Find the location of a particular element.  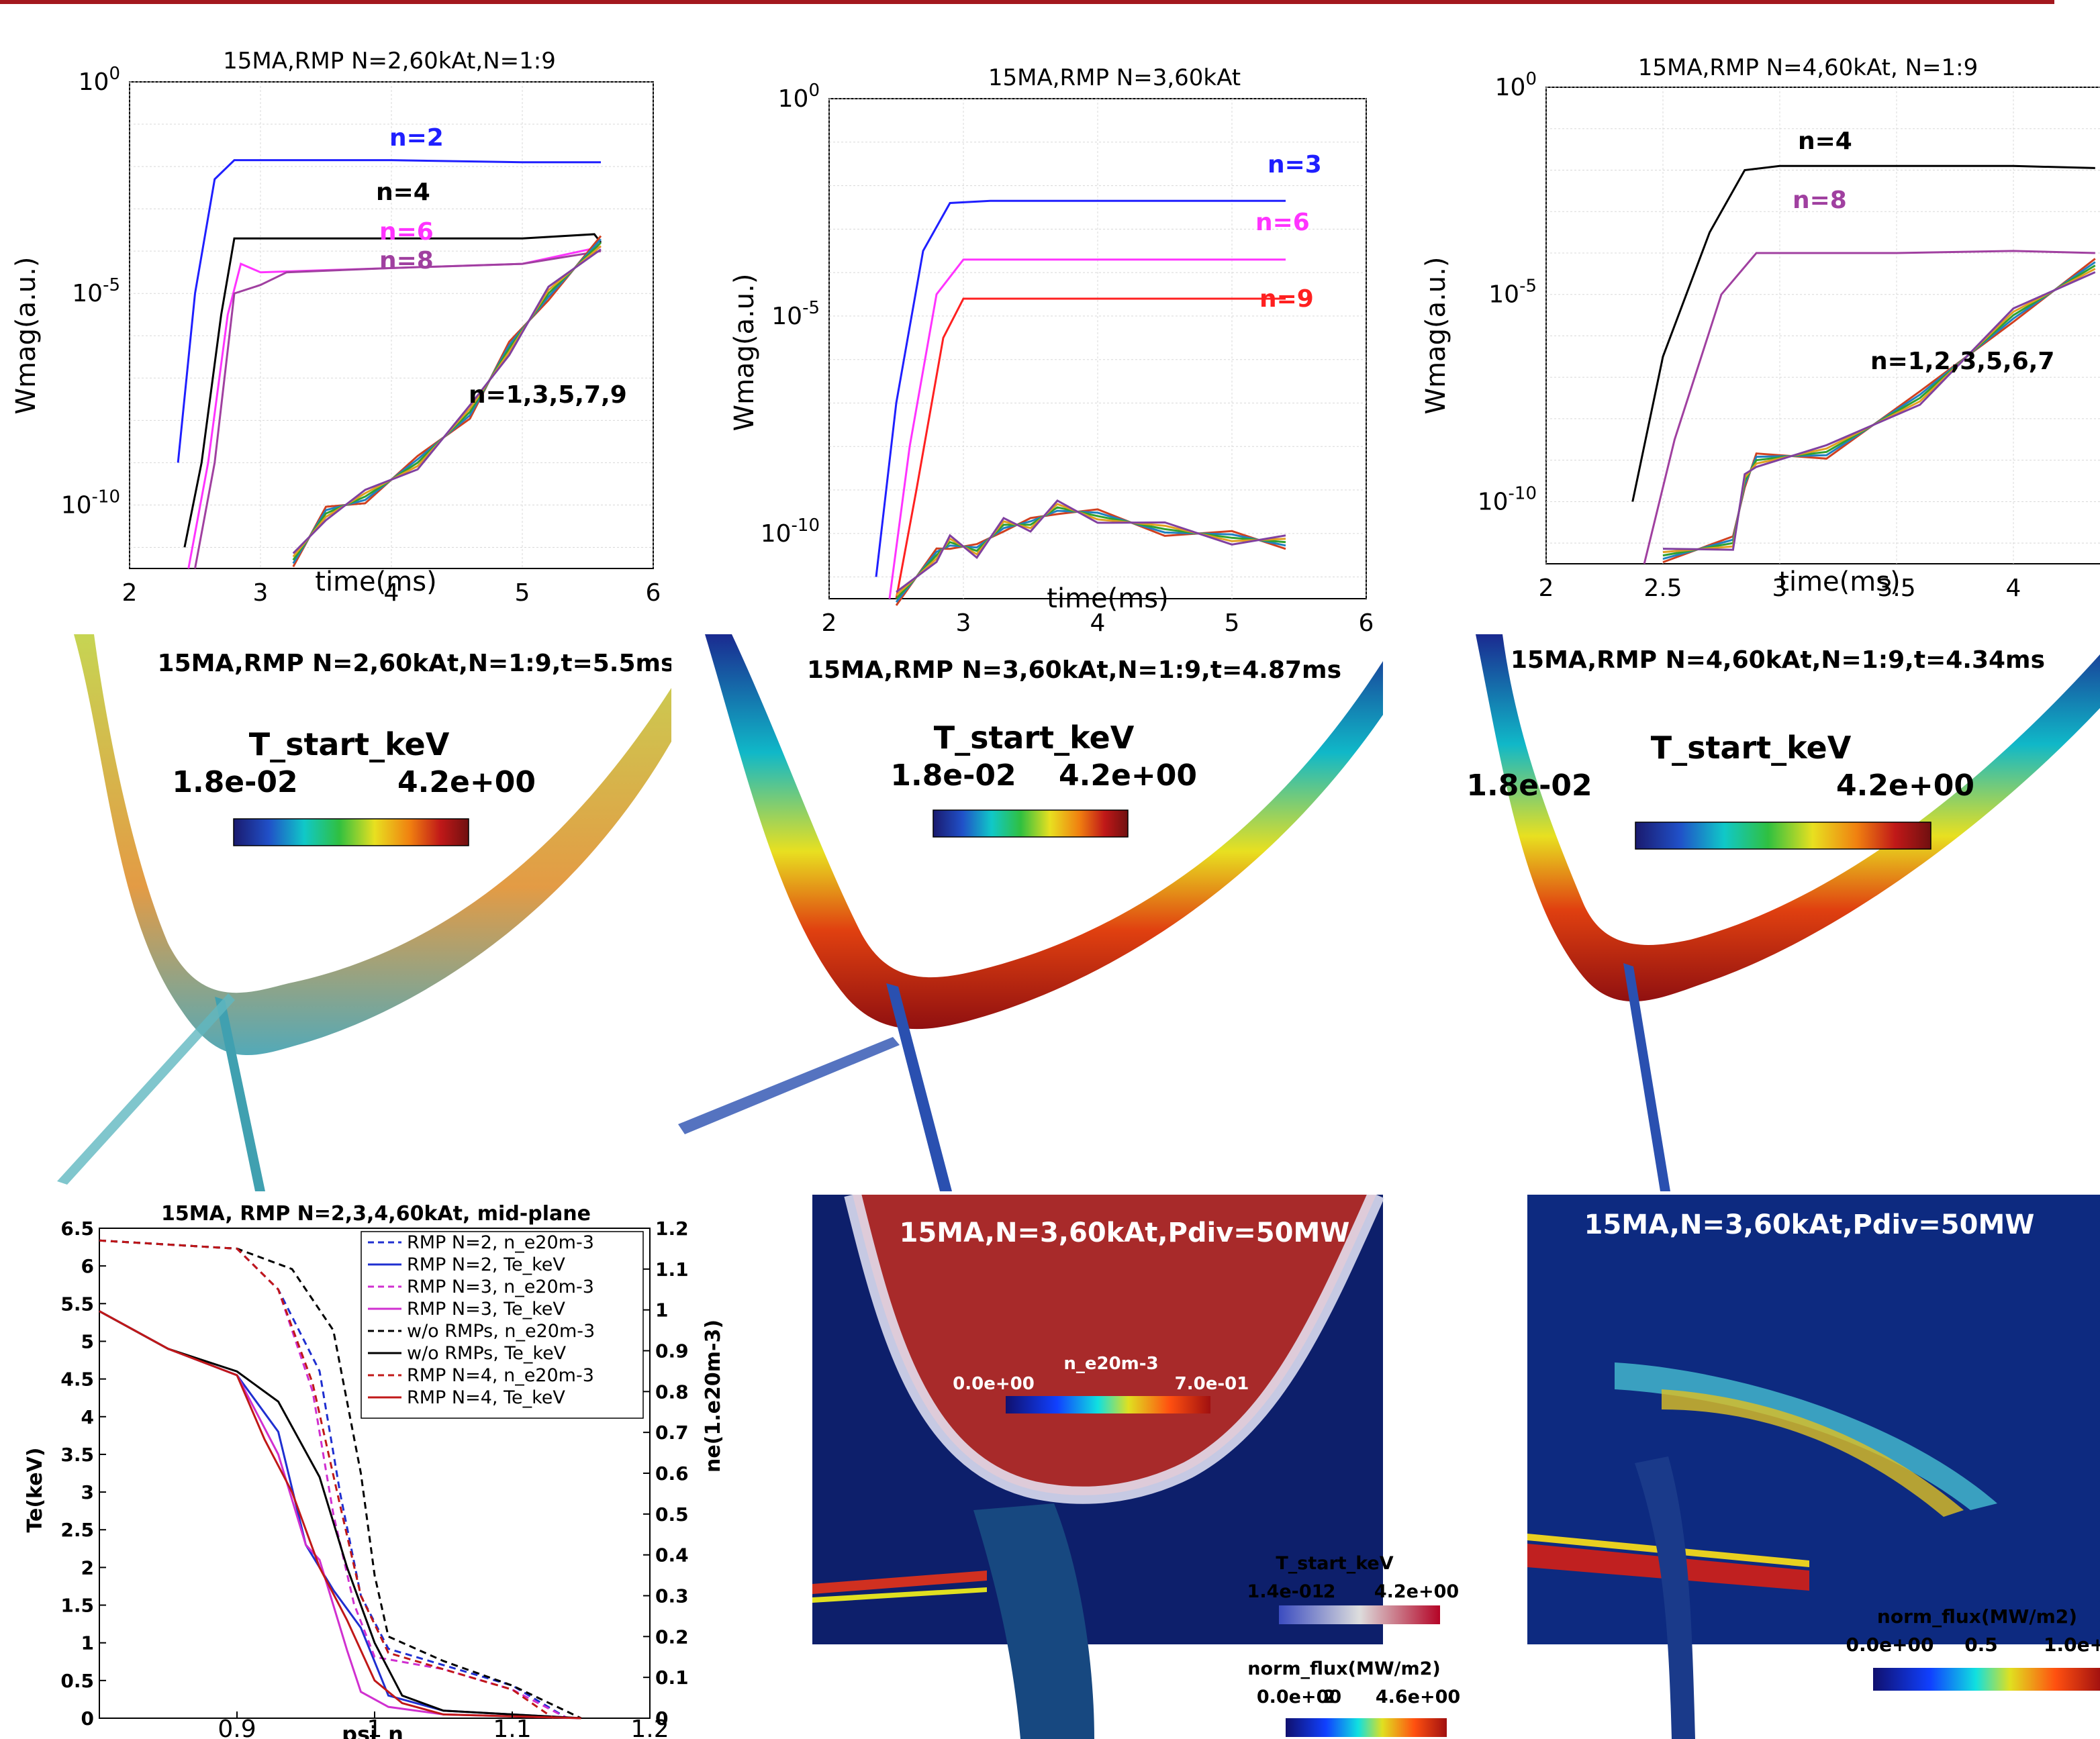

x-tick-label: 6 is located at coordinates (653, 593).